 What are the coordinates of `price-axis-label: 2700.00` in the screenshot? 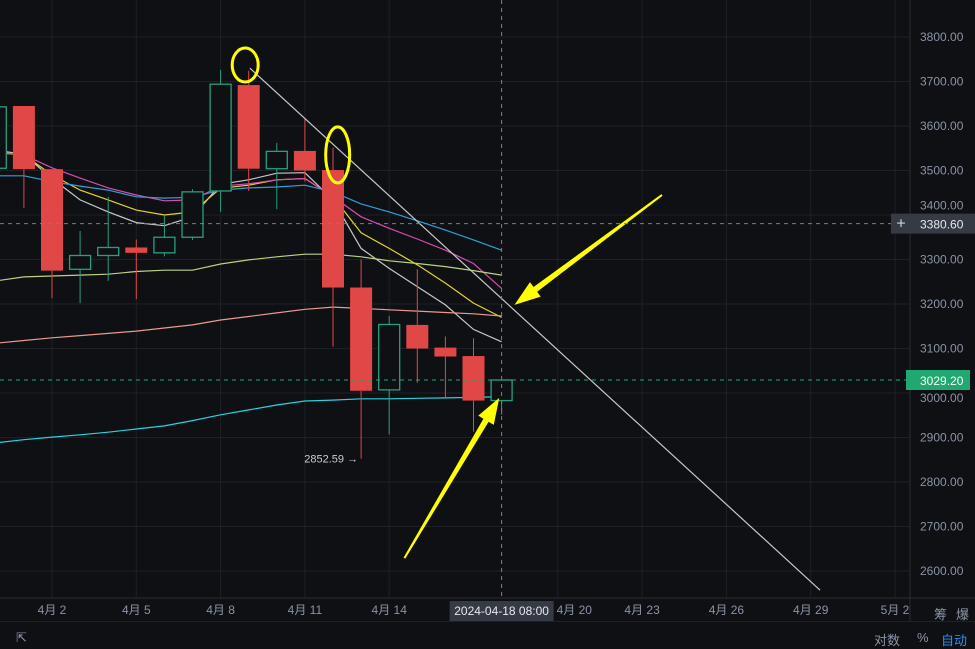 It's located at (942, 527).